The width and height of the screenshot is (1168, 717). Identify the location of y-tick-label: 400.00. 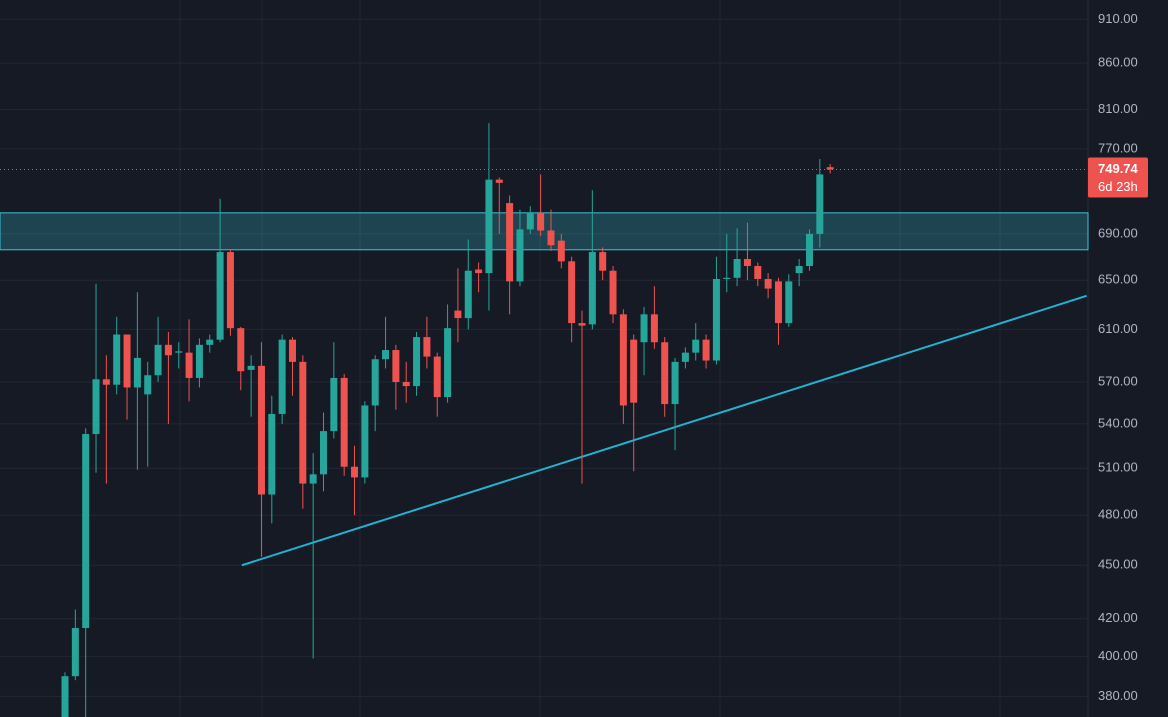
(1118, 655).